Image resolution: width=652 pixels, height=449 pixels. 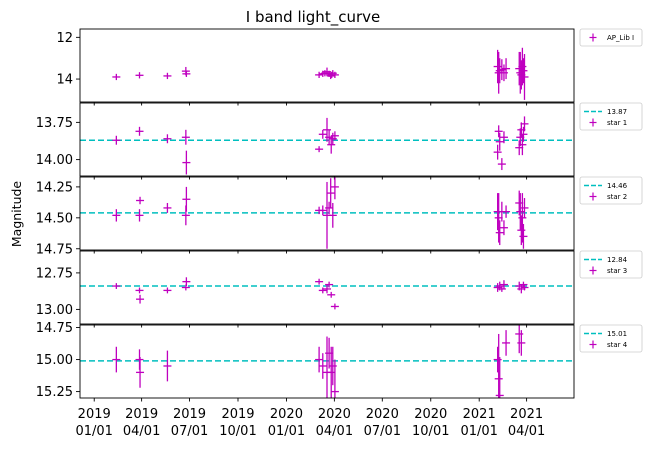 I want to click on legend-5: 15.01 star 4, so click(x=611, y=338).